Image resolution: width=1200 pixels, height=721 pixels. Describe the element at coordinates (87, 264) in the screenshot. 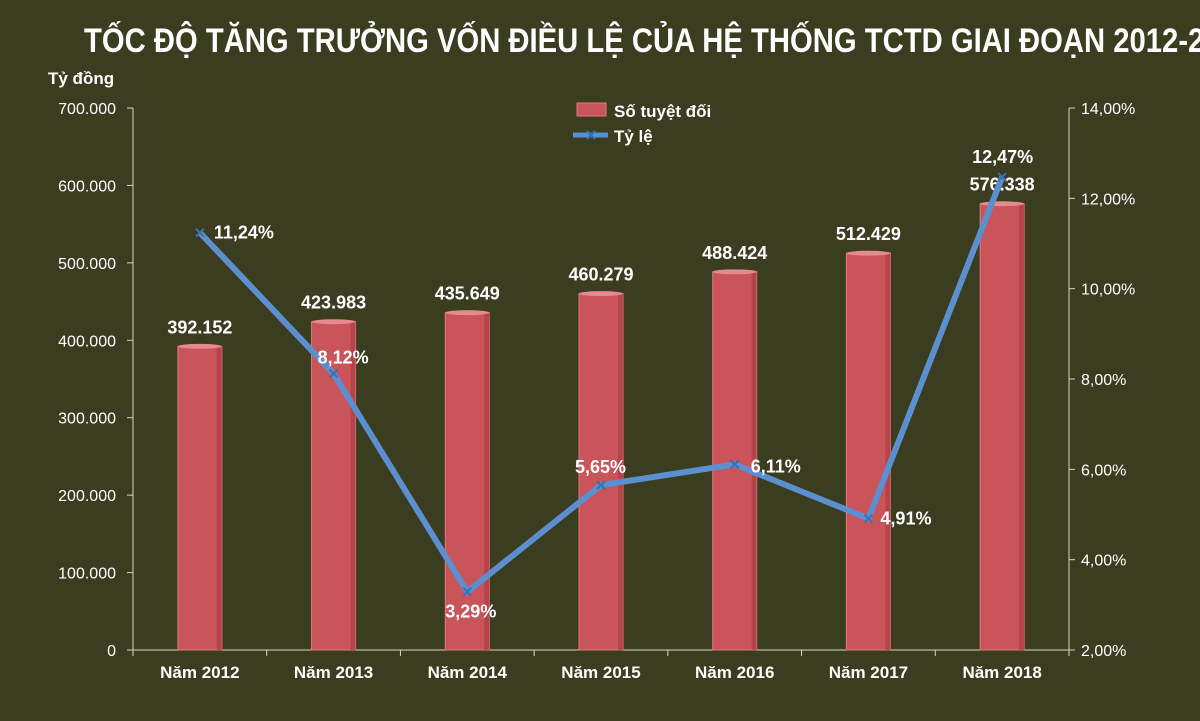

I see `y-tick-label: 500.000` at that location.